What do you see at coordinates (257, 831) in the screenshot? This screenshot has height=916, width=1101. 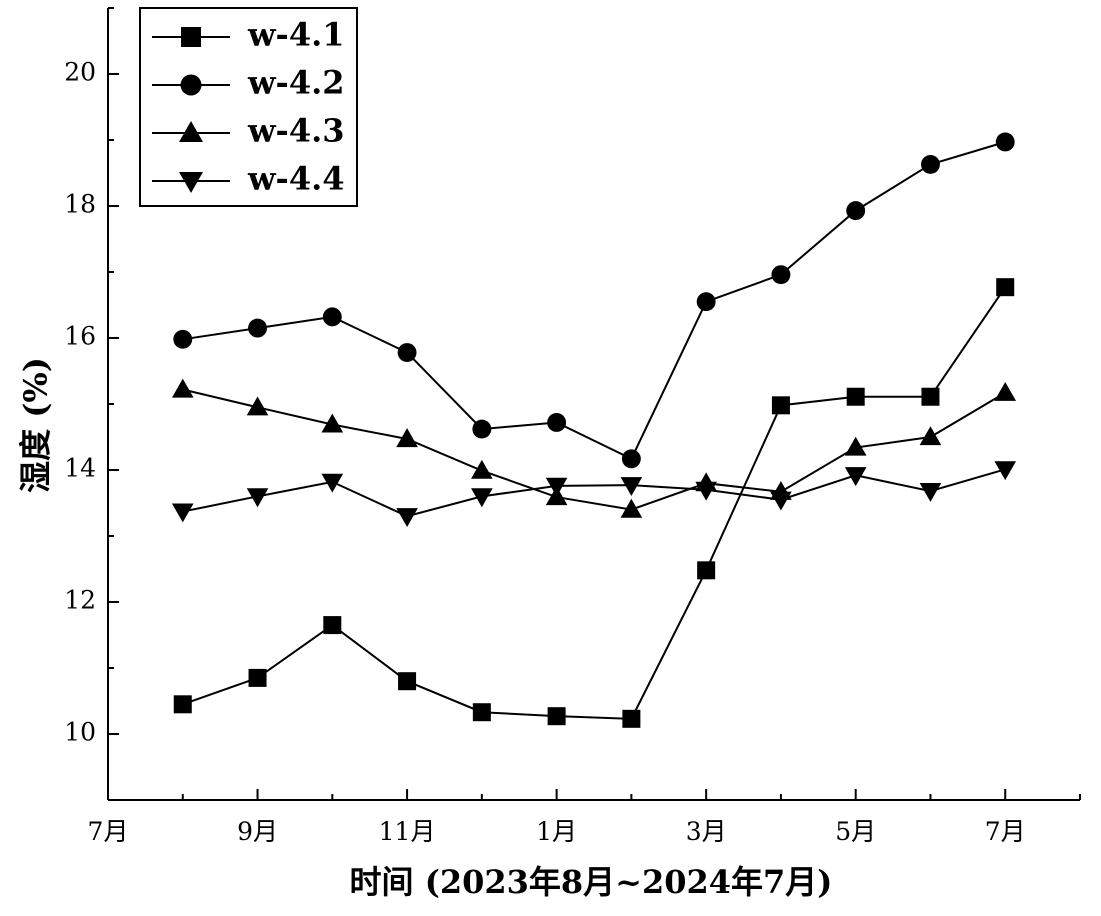 I see `x-tick-label: 9月` at bounding box center [257, 831].